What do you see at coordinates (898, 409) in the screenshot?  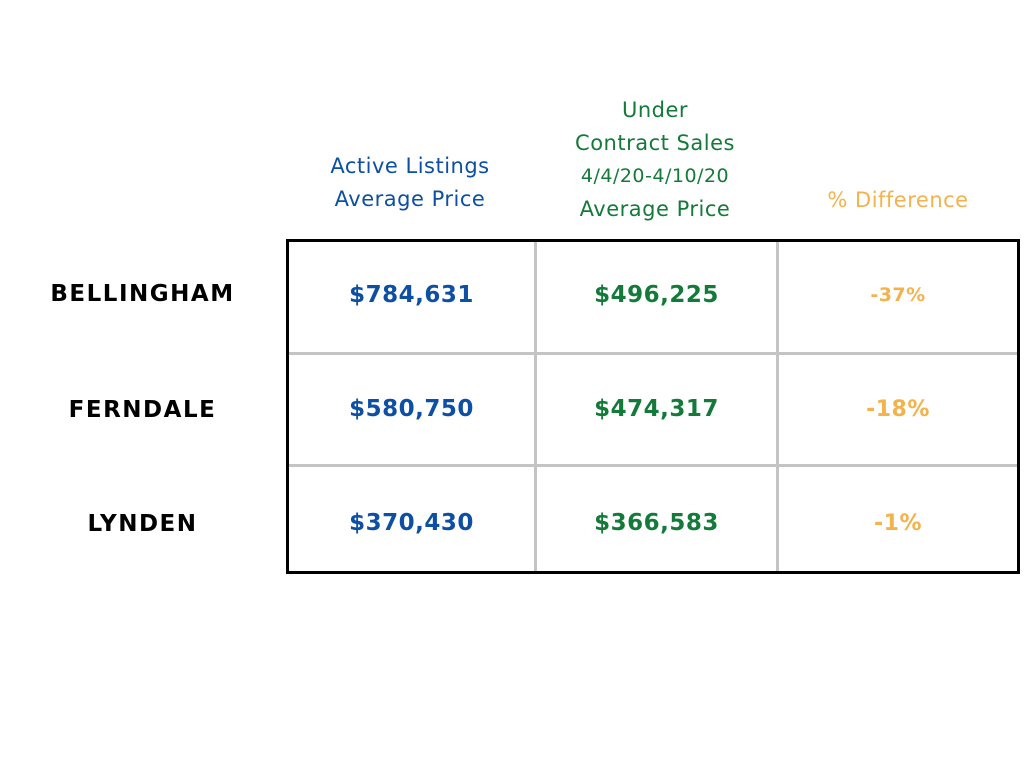 I see `cell-diff-ferndale: -18%` at bounding box center [898, 409].